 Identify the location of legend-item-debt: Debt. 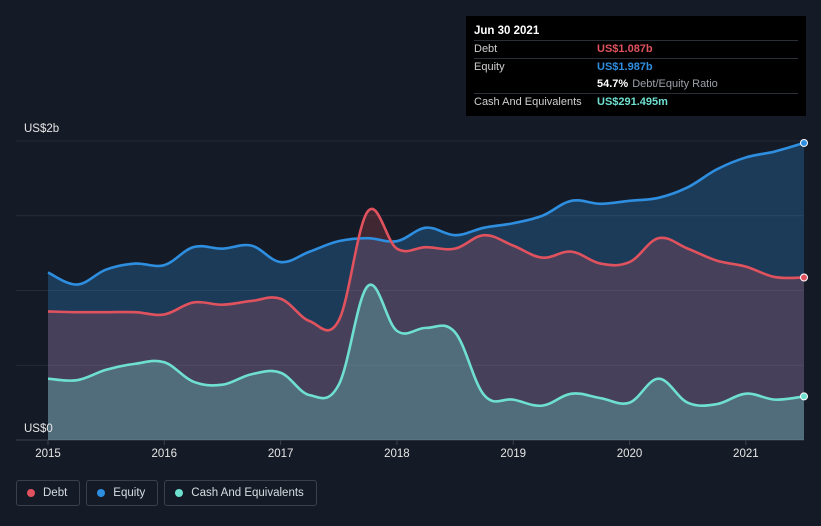
(48, 493).